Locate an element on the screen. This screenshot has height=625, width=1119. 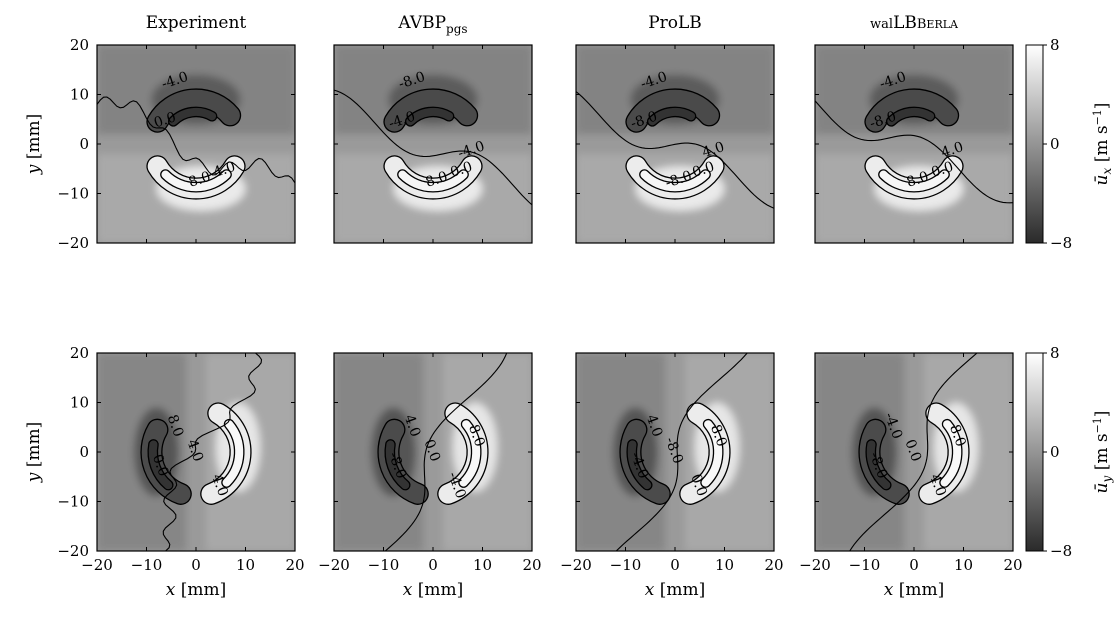
panel-ux-3: -4.0 -8.0 0.08.0 4.0 is located at coordinates (914, 144).